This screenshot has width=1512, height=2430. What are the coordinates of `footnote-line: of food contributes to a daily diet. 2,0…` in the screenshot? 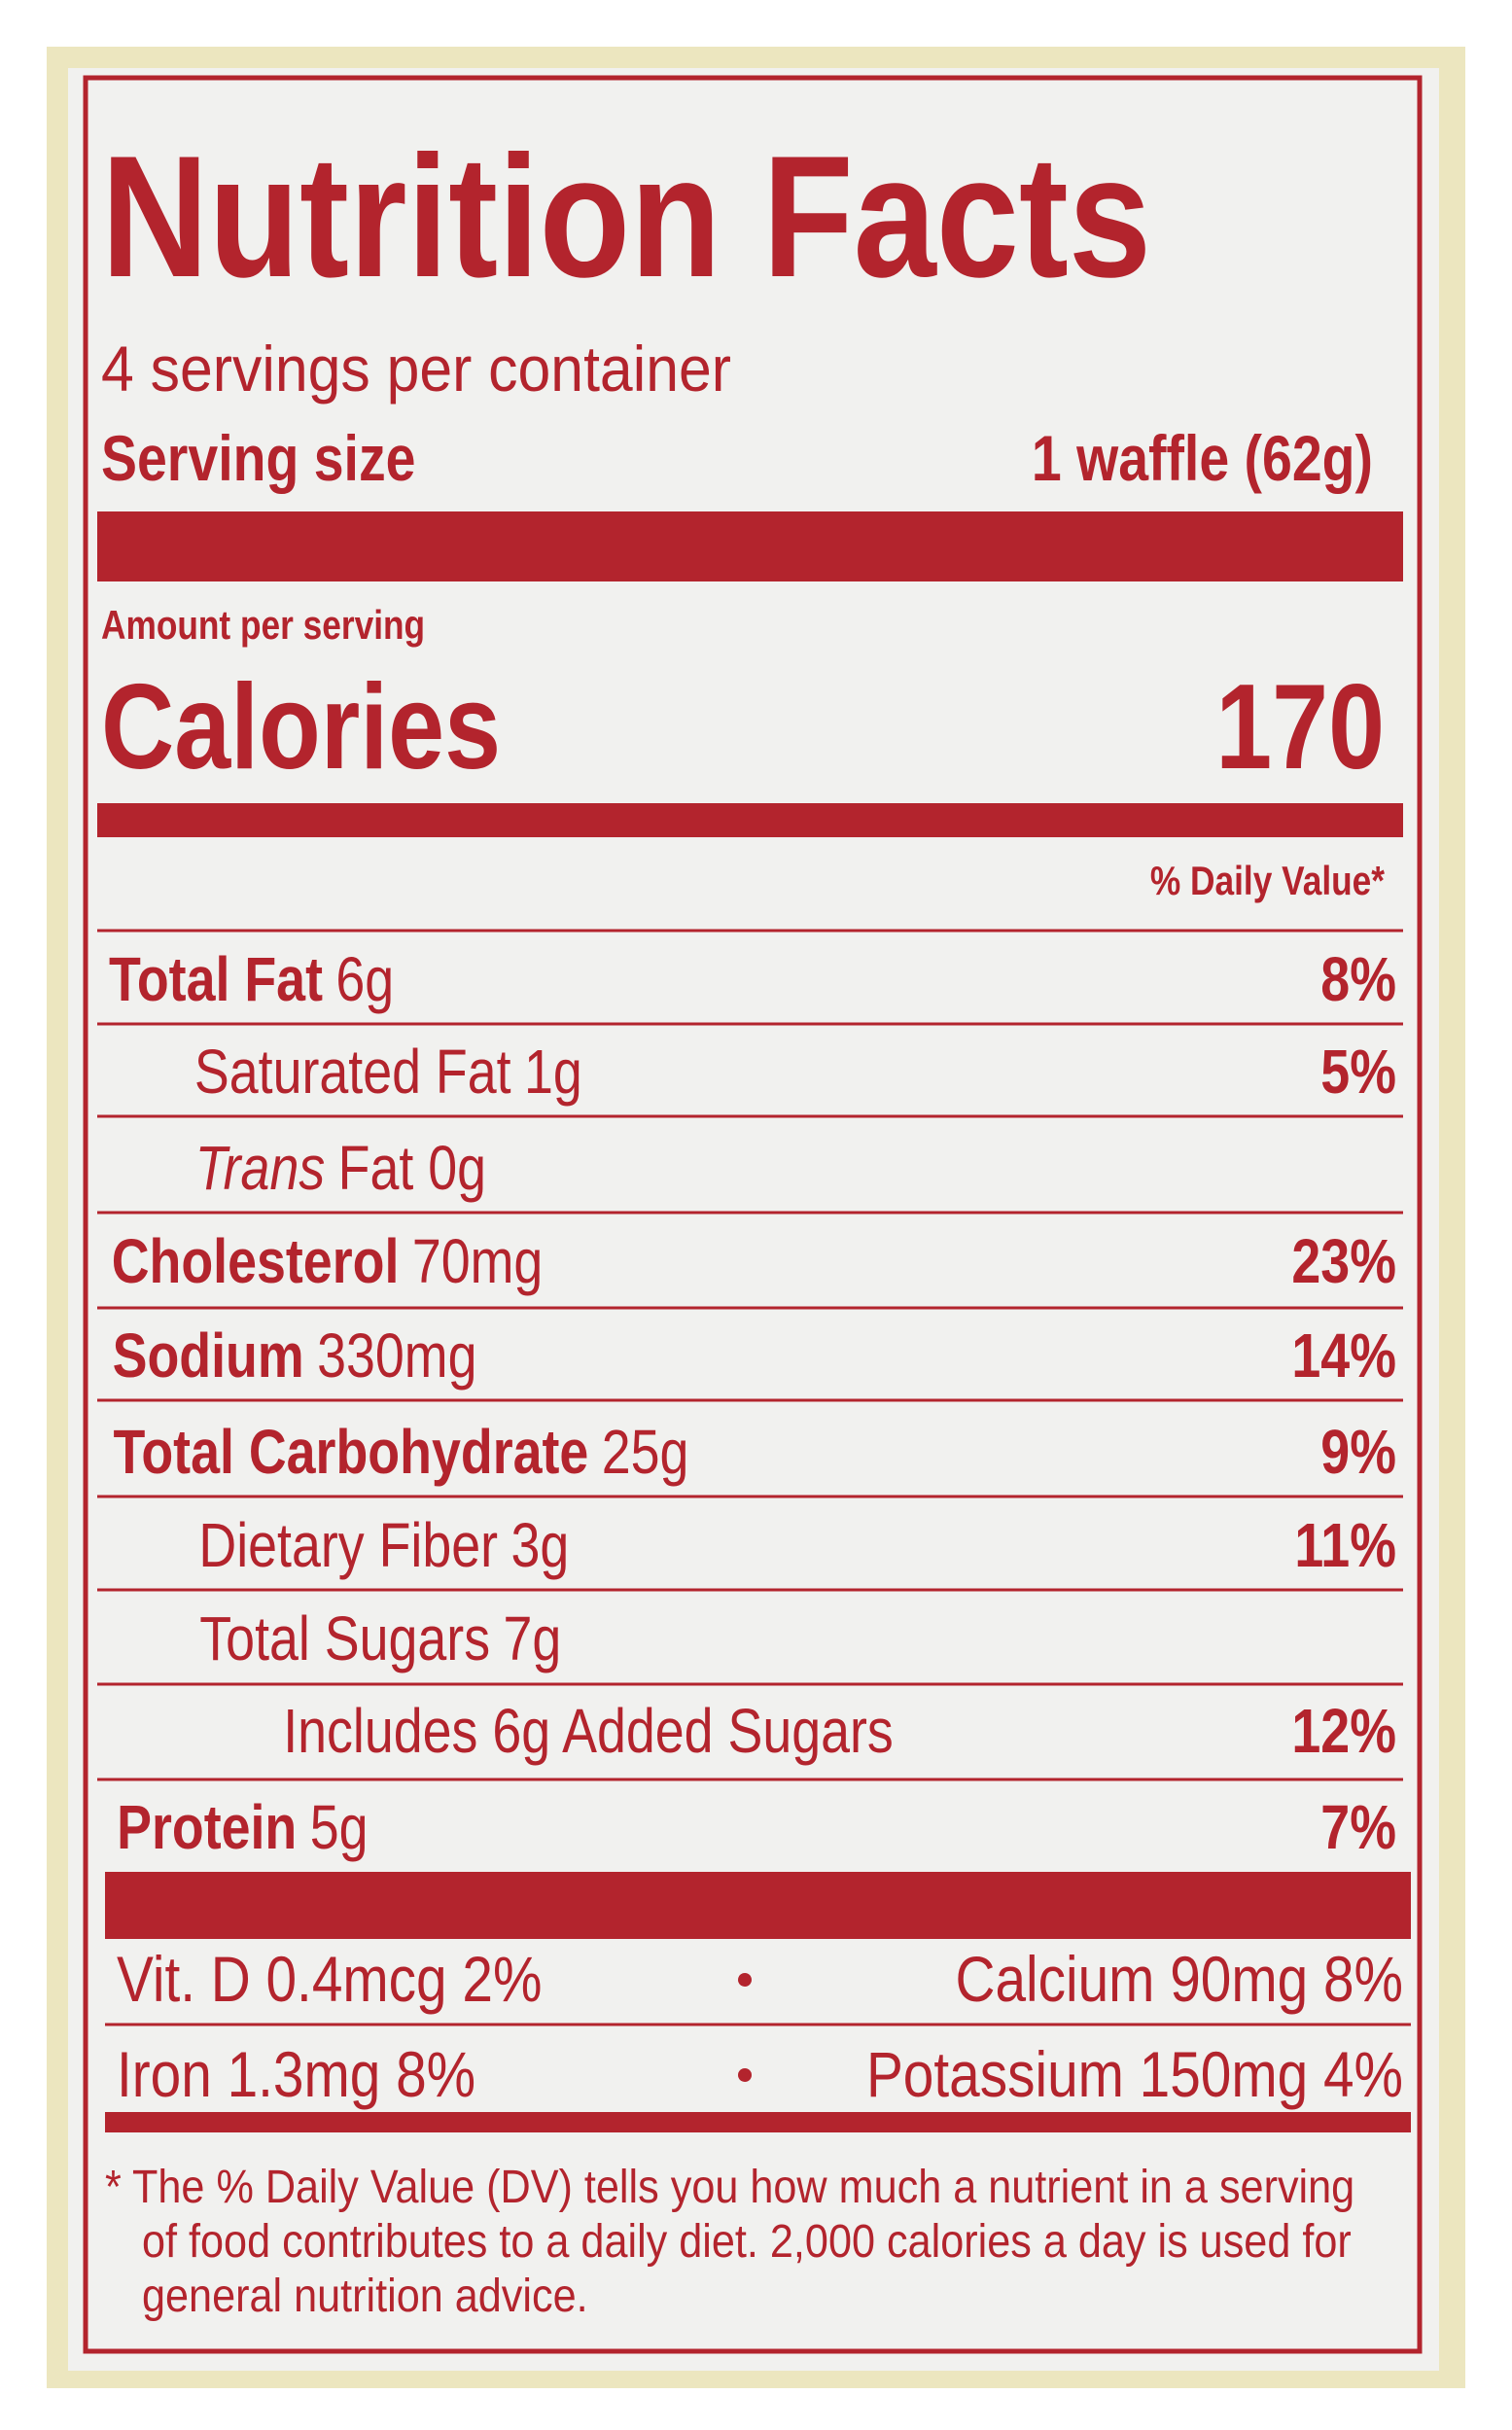 It's located at (747, 2241).